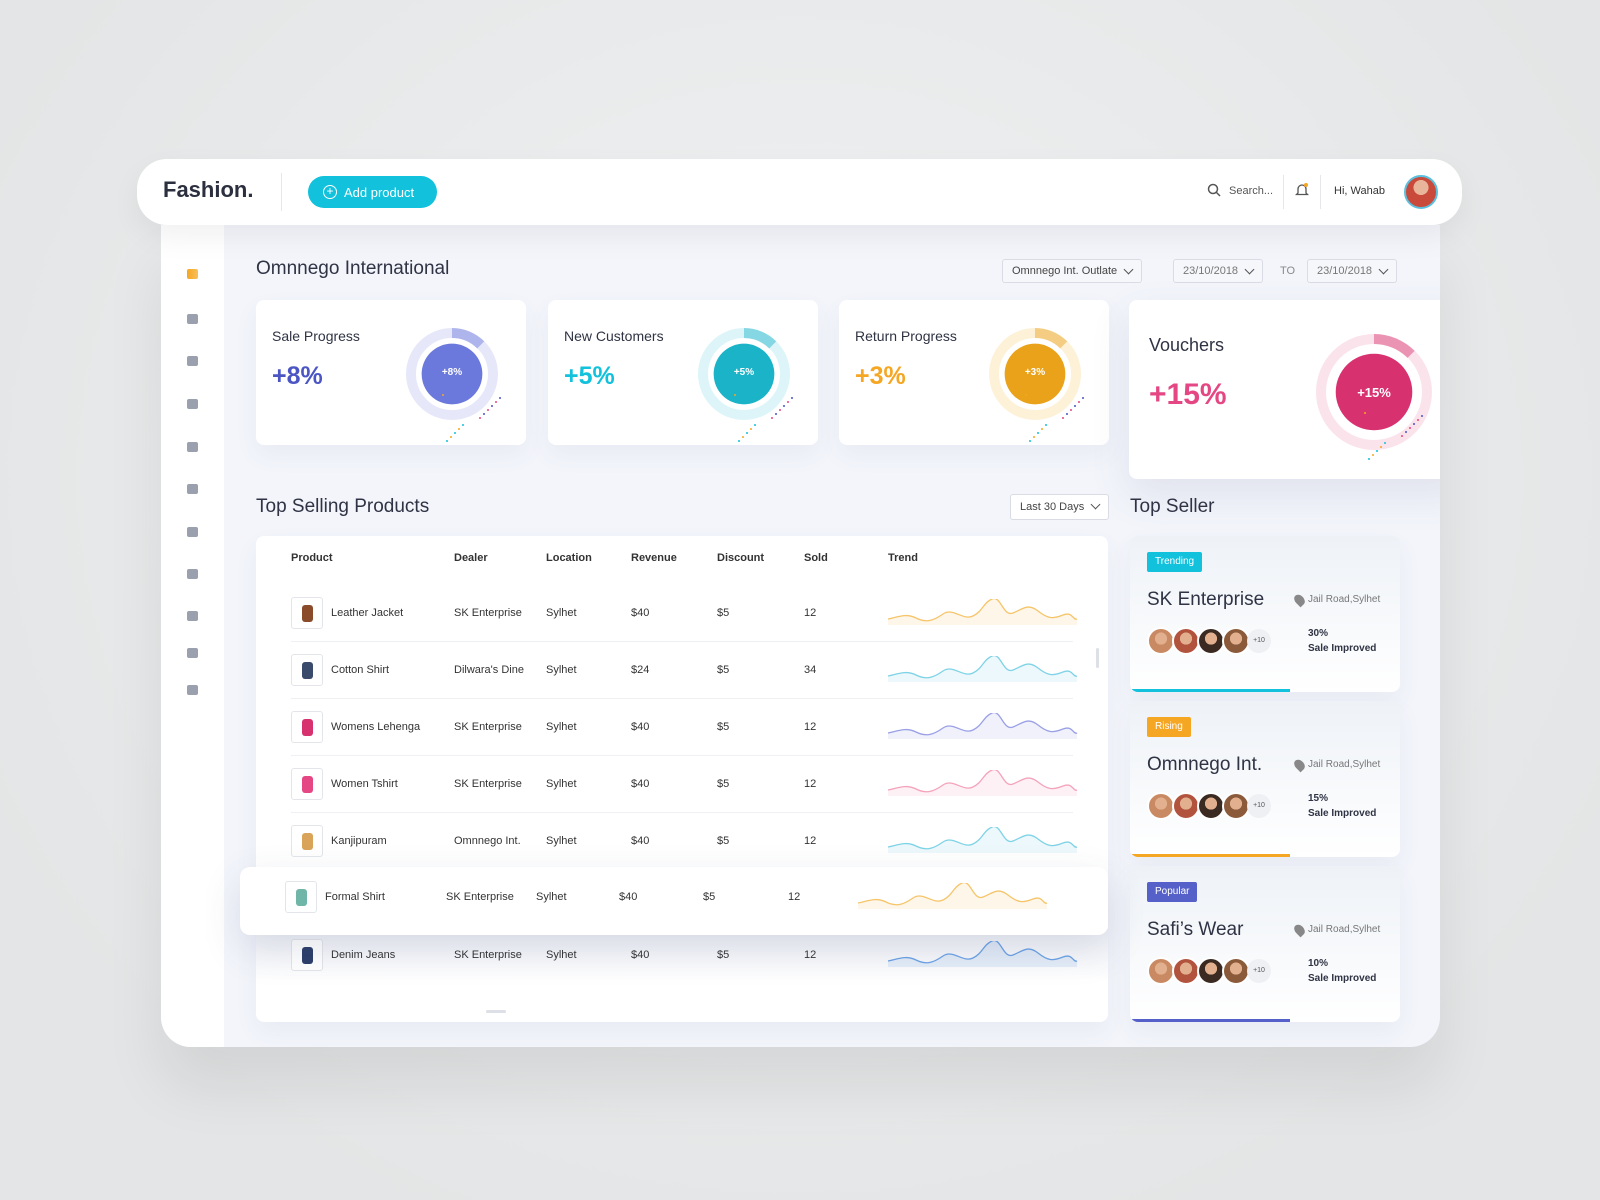 The height and width of the screenshot is (1200, 1600). I want to click on divider, so click(1283, 192).